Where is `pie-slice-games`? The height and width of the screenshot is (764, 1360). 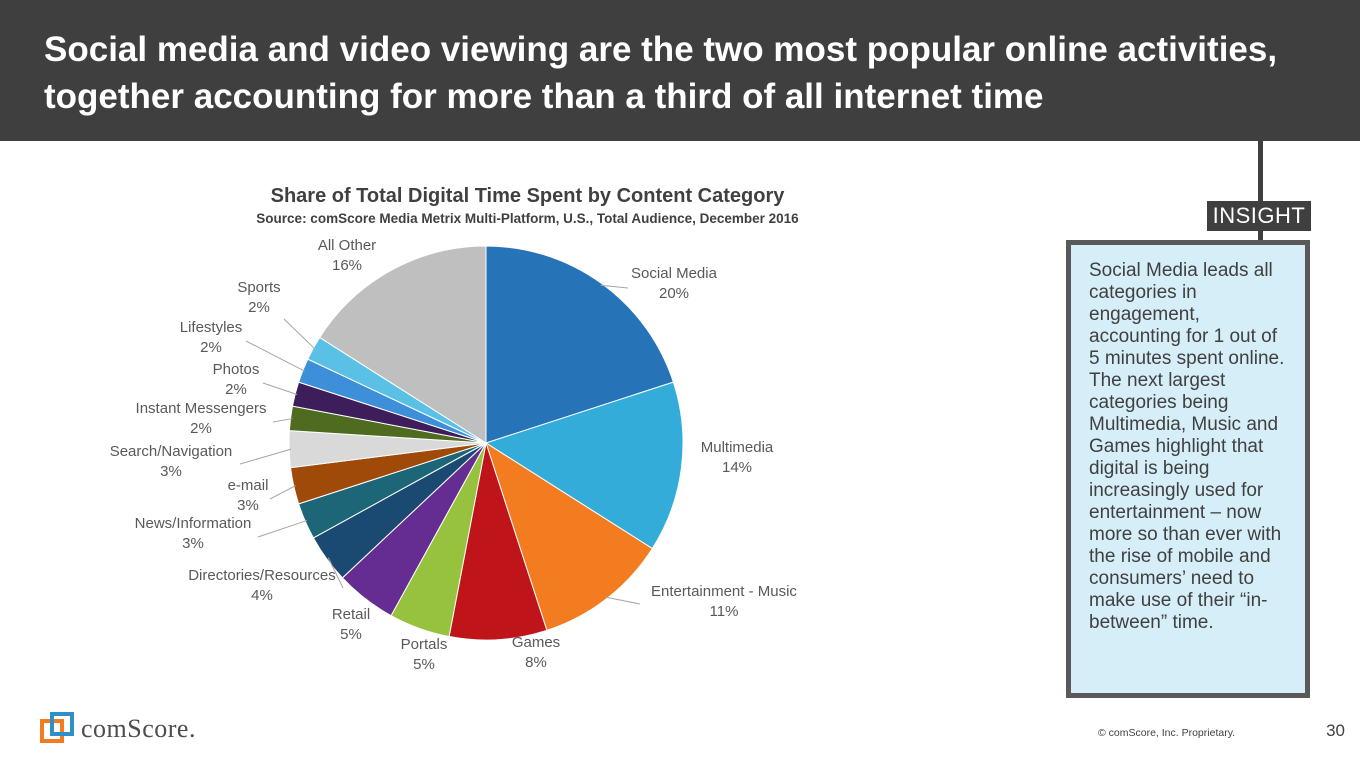
pie-slice-games is located at coordinates (498, 541).